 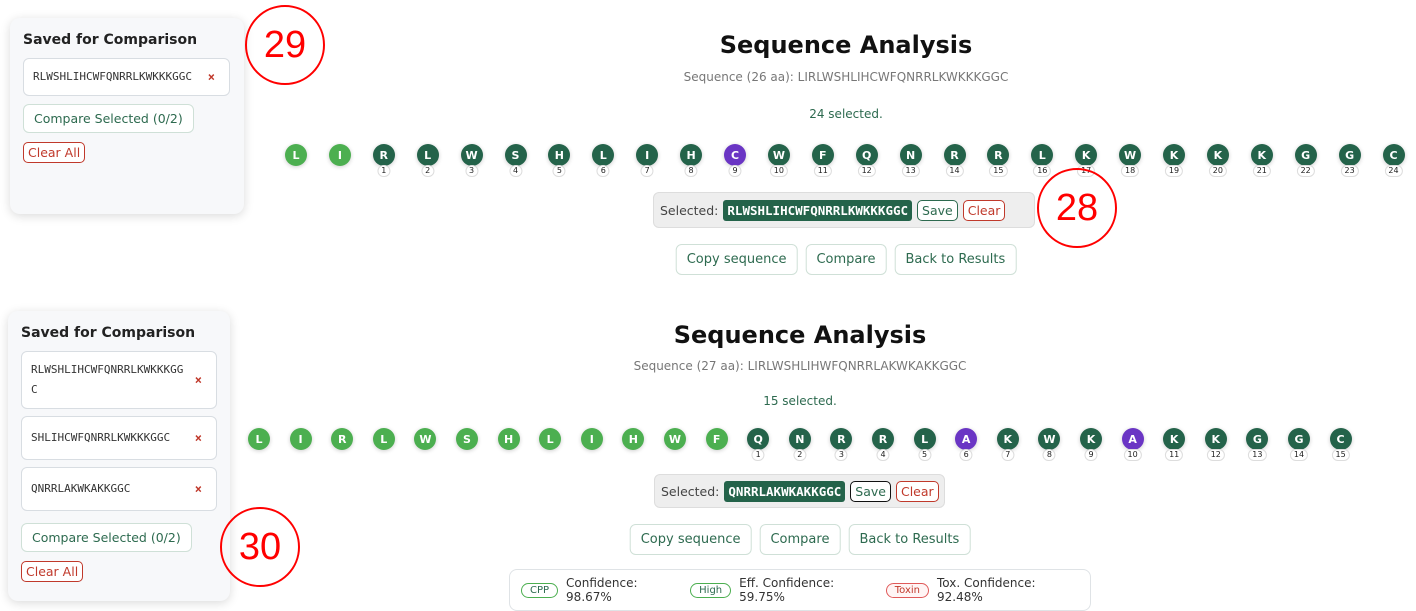 What do you see at coordinates (1049, 455) in the screenshot?
I see `residue-index: 8` at bounding box center [1049, 455].